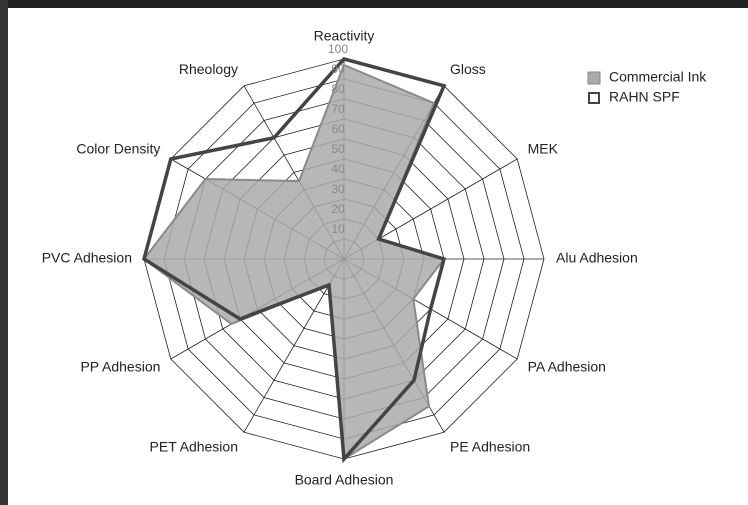  Describe the element at coordinates (468, 69) in the screenshot. I see `category-label: Gloss` at that location.